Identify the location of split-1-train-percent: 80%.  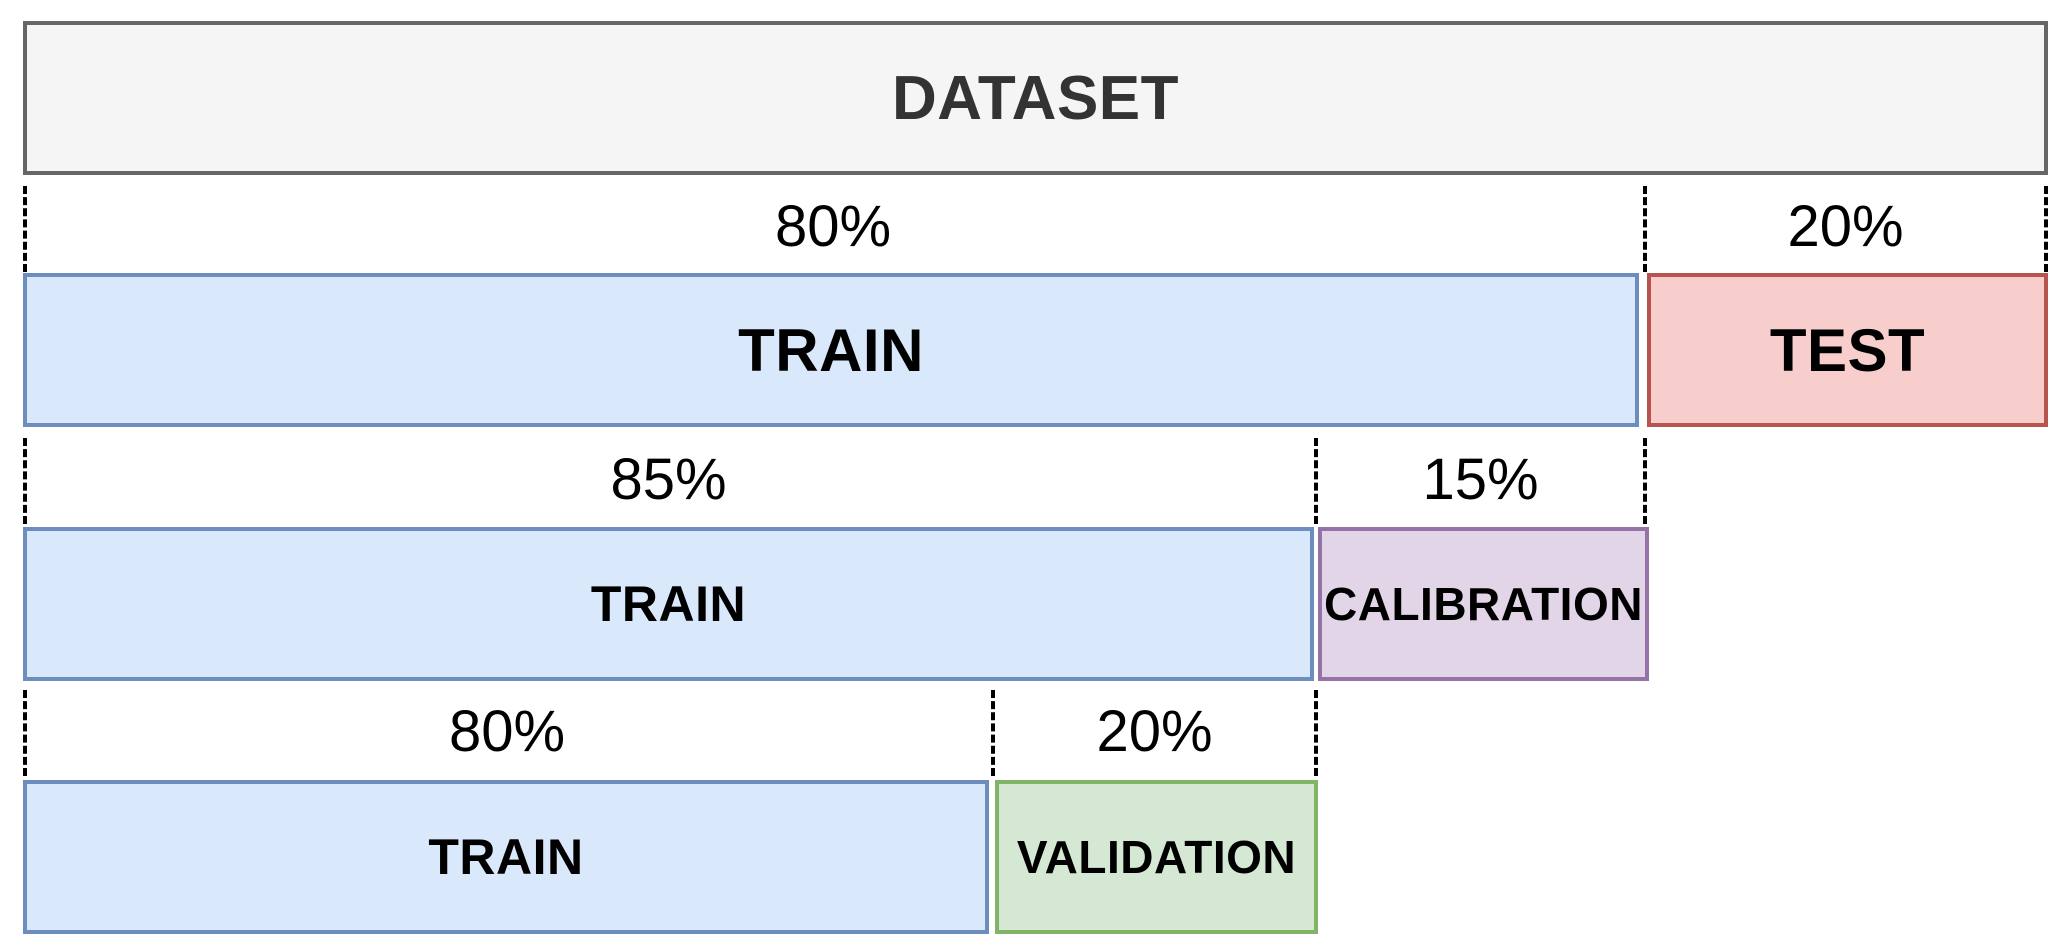
(833, 226).